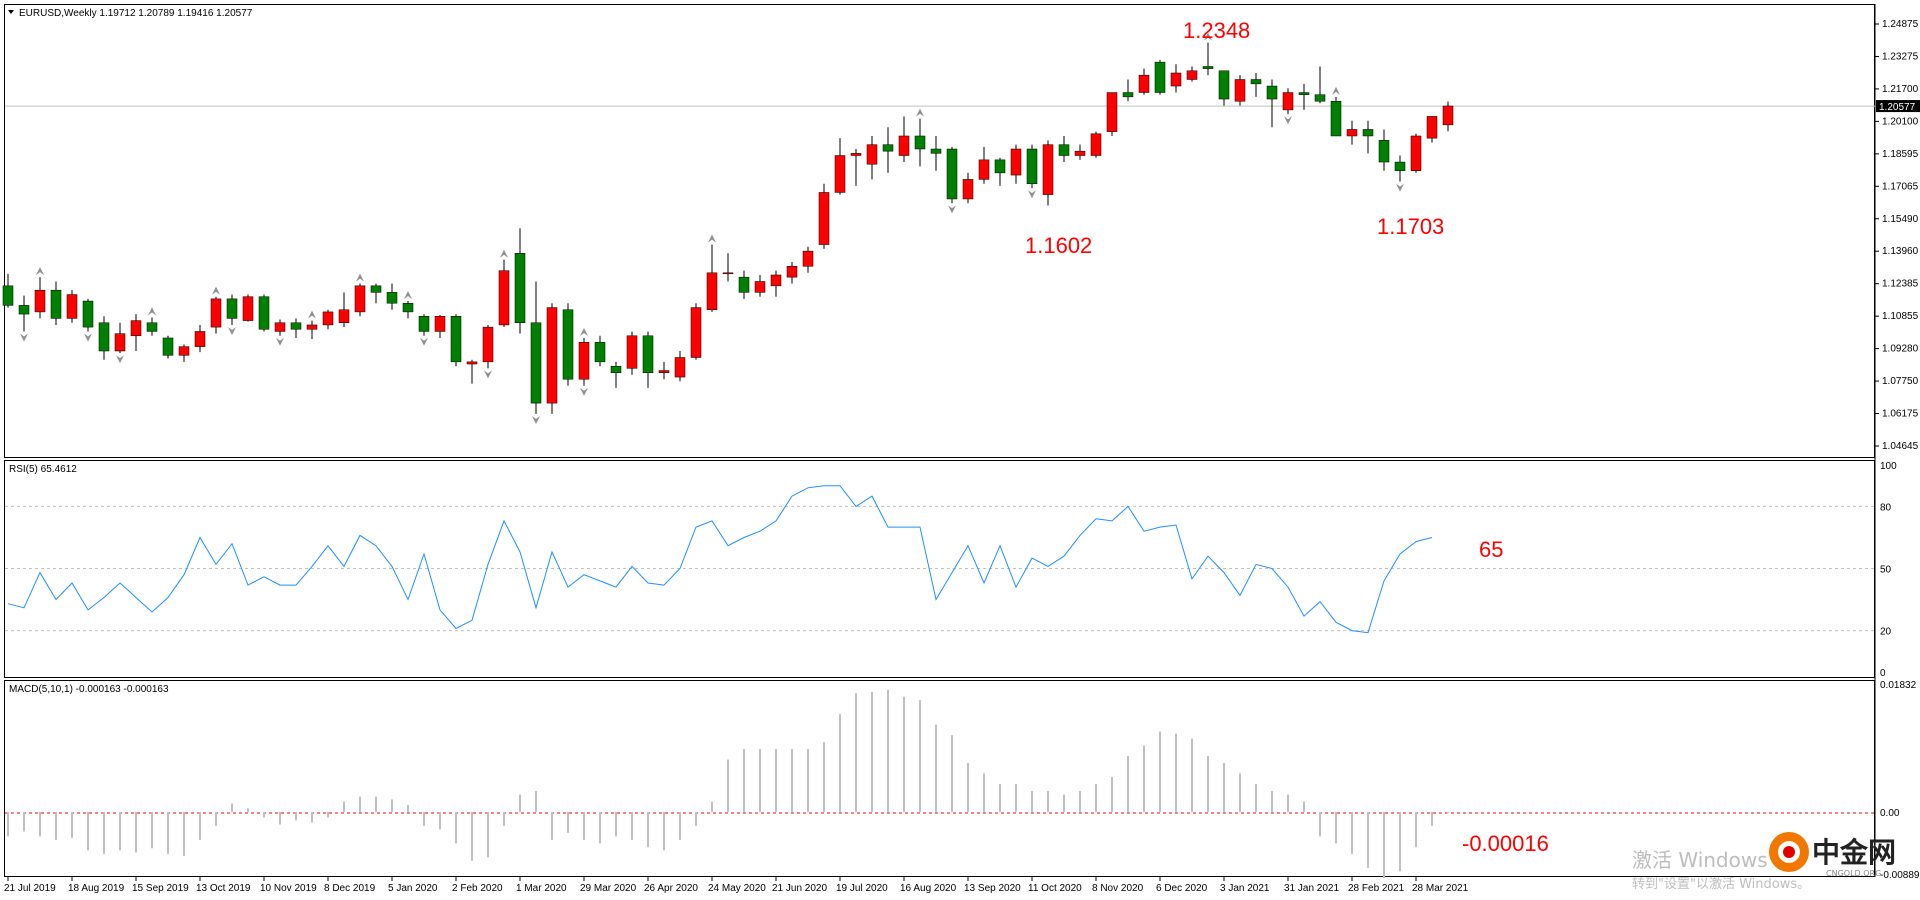 The image size is (1920, 900). What do you see at coordinates (1900, 121) in the screenshot?
I see `price-tick-label: 1.20100` at bounding box center [1900, 121].